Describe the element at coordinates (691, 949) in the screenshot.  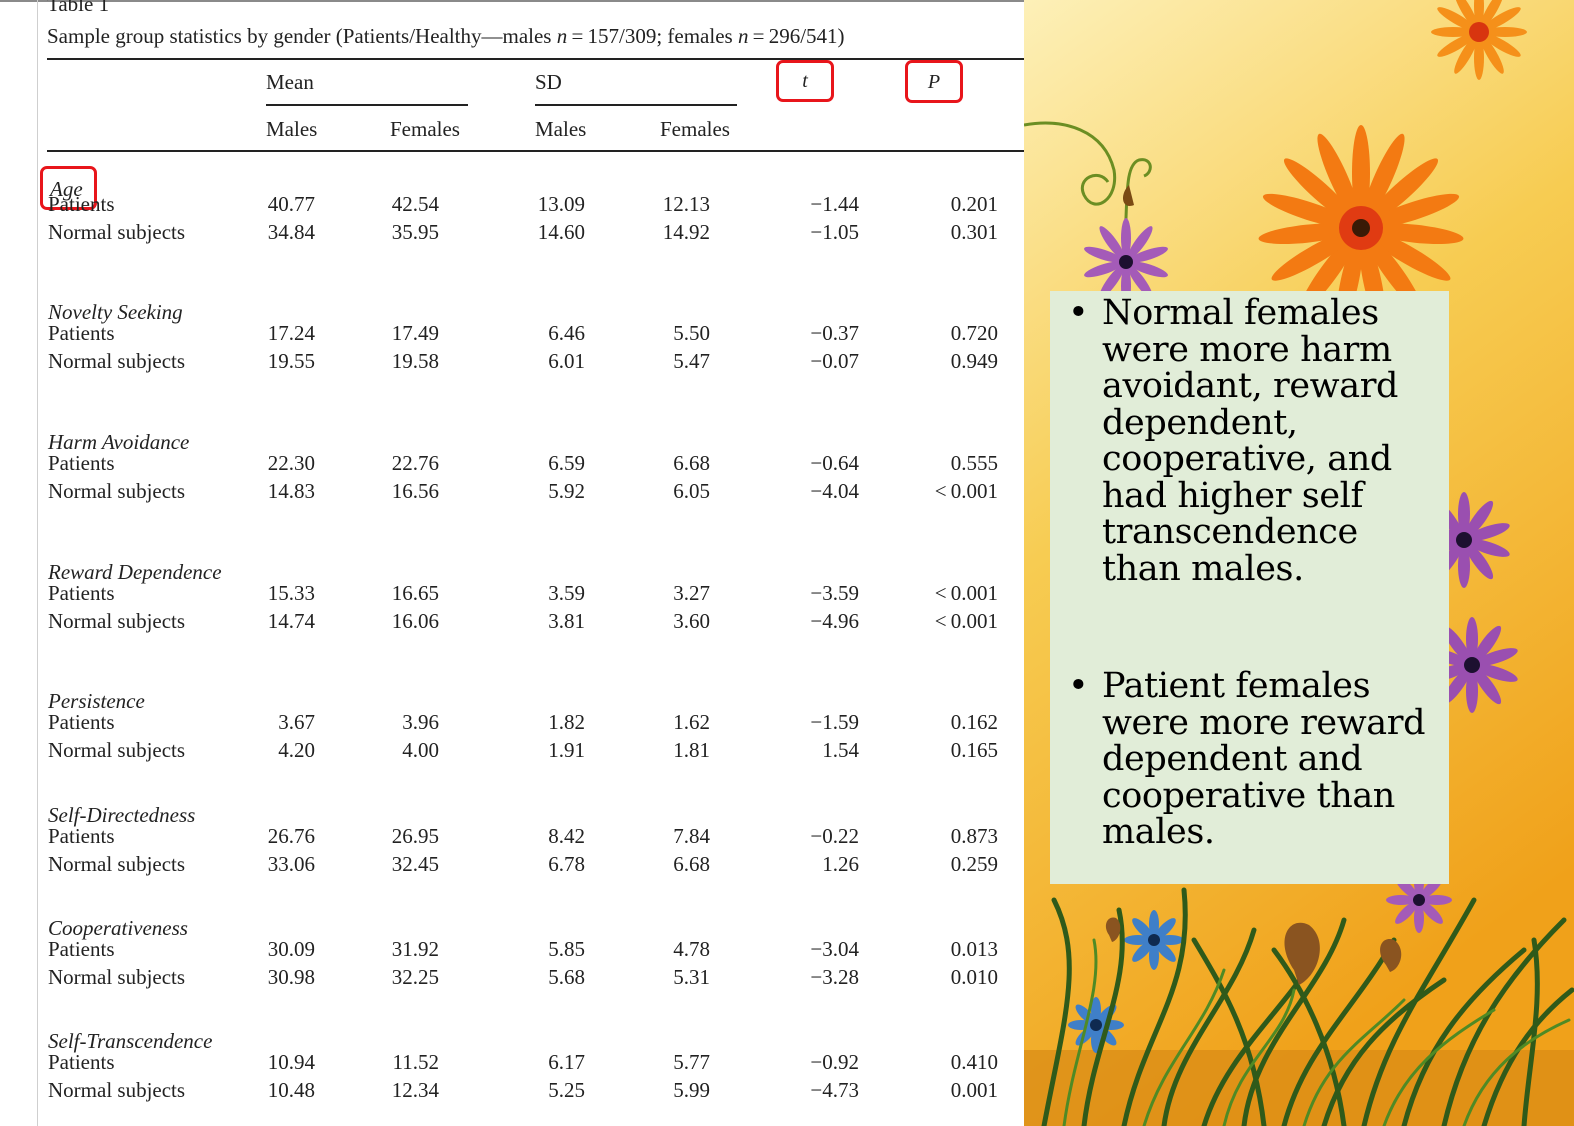
I see `cell-sd-f: 4.78` at that location.